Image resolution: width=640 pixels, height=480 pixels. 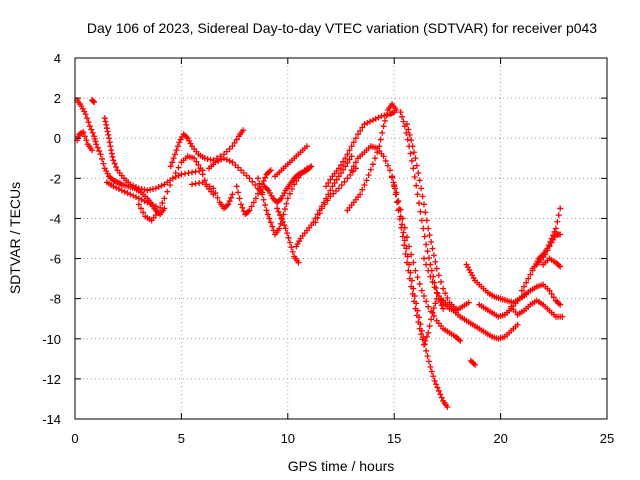 I want to click on x-axis-label: GPS time / hours, so click(x=341, y=466).